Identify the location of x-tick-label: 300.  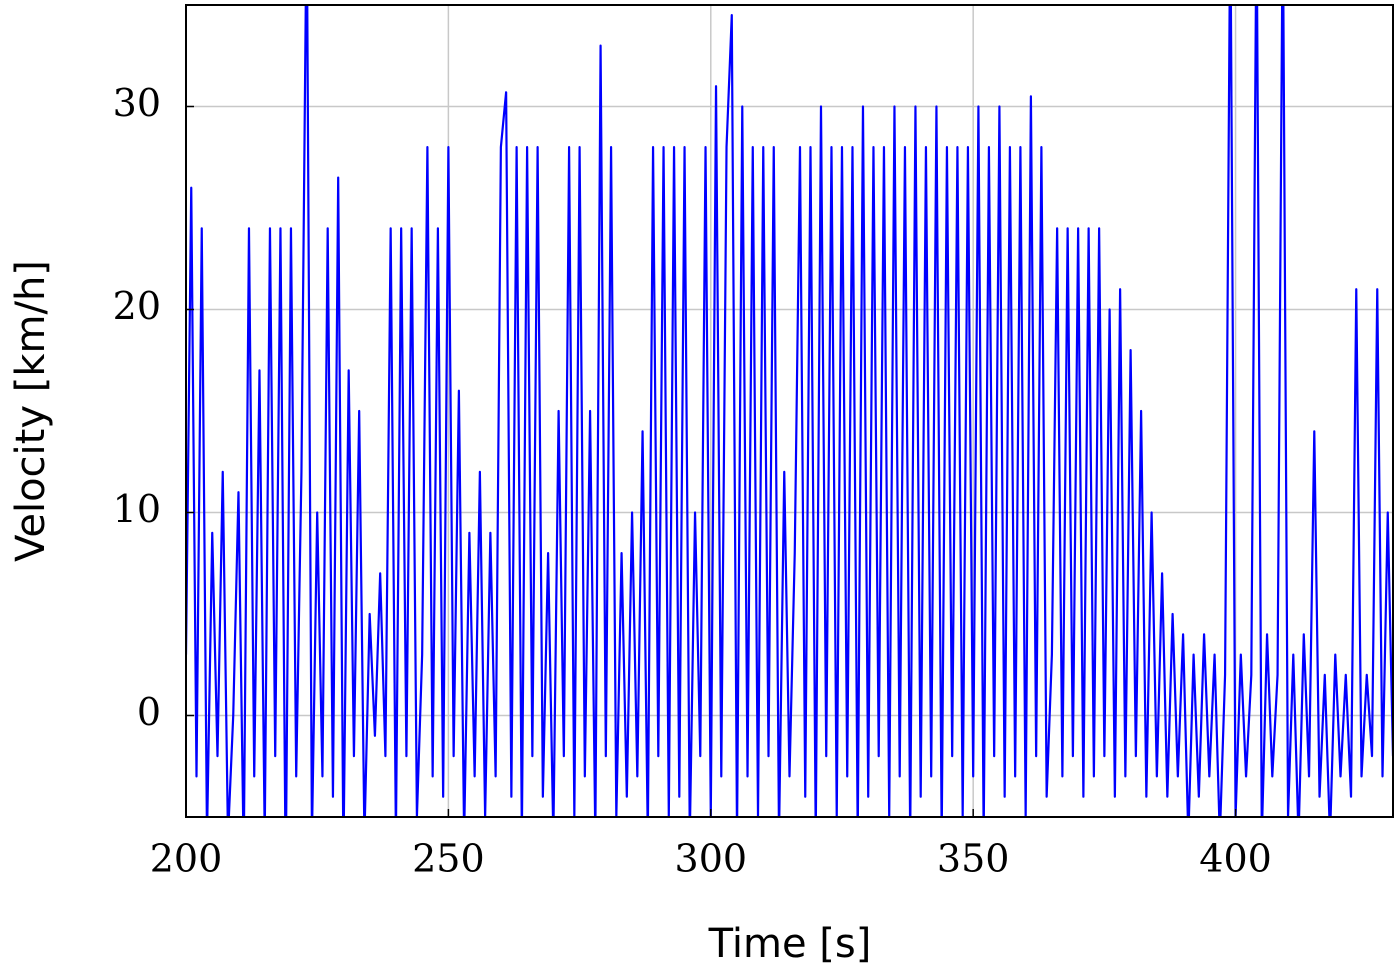
(711, 859).